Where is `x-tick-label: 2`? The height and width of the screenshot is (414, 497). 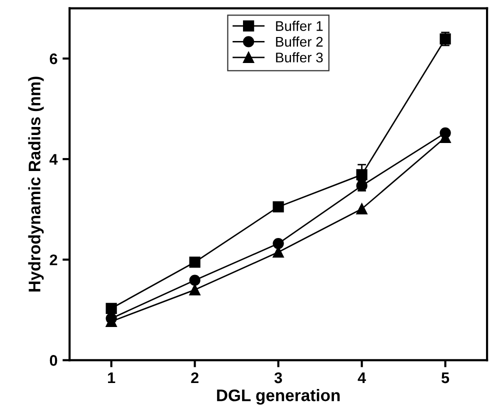
x-tick-label: 2 is located at coordinates (194, 378).